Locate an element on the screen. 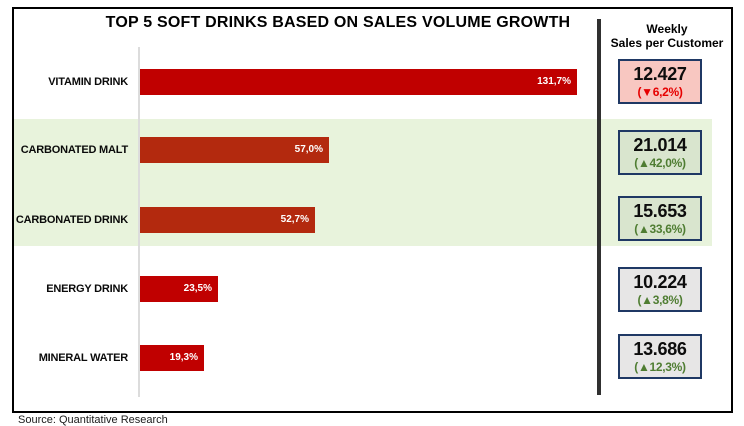 The width and height of the screenshot is (744, 426). metric-box: 21.014 (▲42,0%) is located at coordinates (660, 152).